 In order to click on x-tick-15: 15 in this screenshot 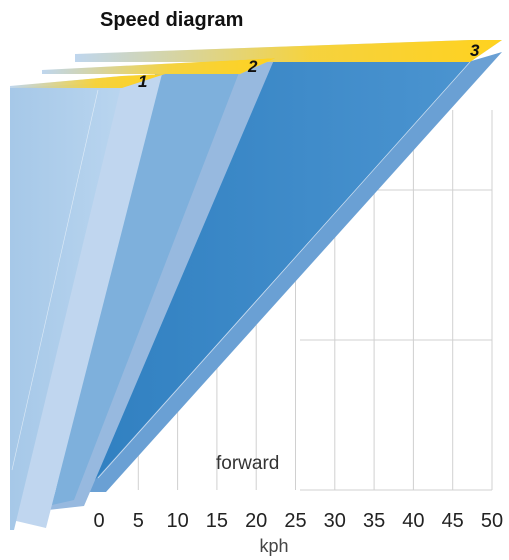, I will do `click(217, 521)`.